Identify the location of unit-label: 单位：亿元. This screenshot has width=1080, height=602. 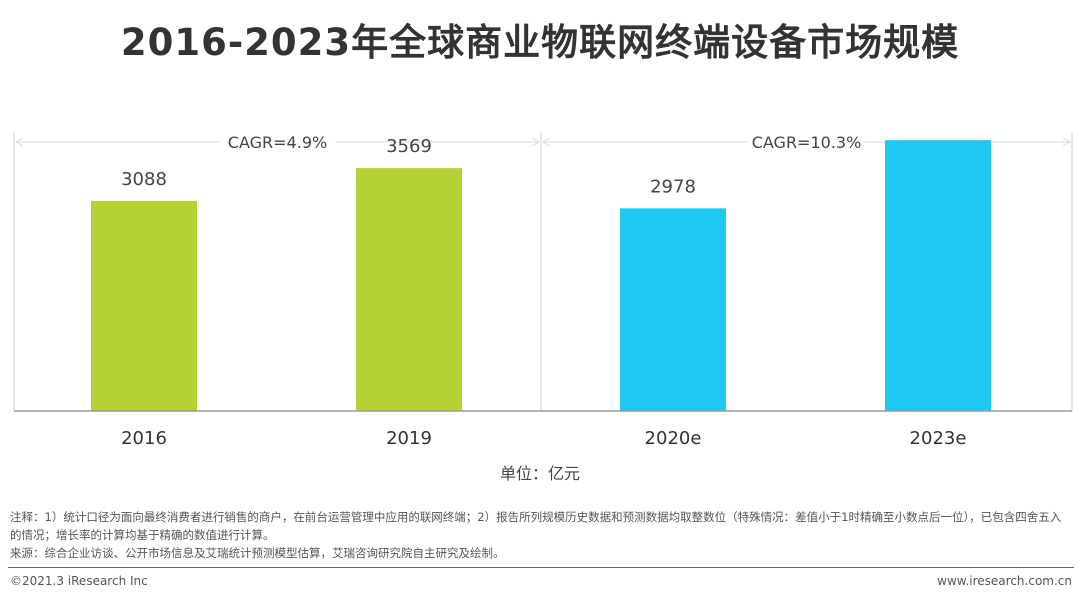
(539, 473).